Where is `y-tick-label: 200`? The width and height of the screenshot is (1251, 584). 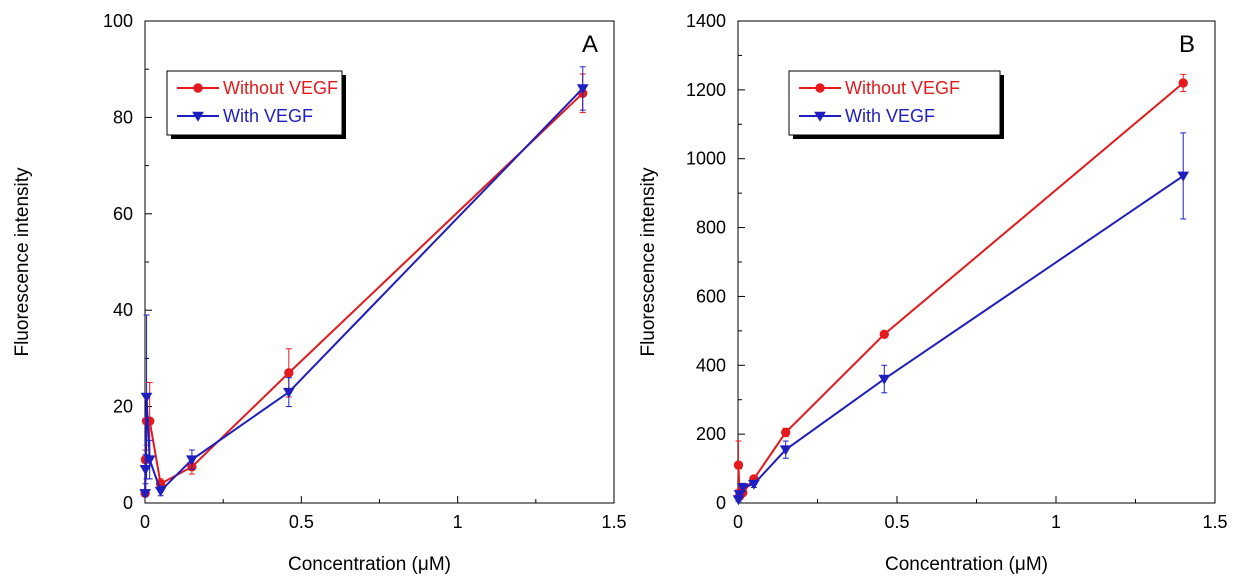 y-tick-label: 200 is located at coordinates (711, 434).